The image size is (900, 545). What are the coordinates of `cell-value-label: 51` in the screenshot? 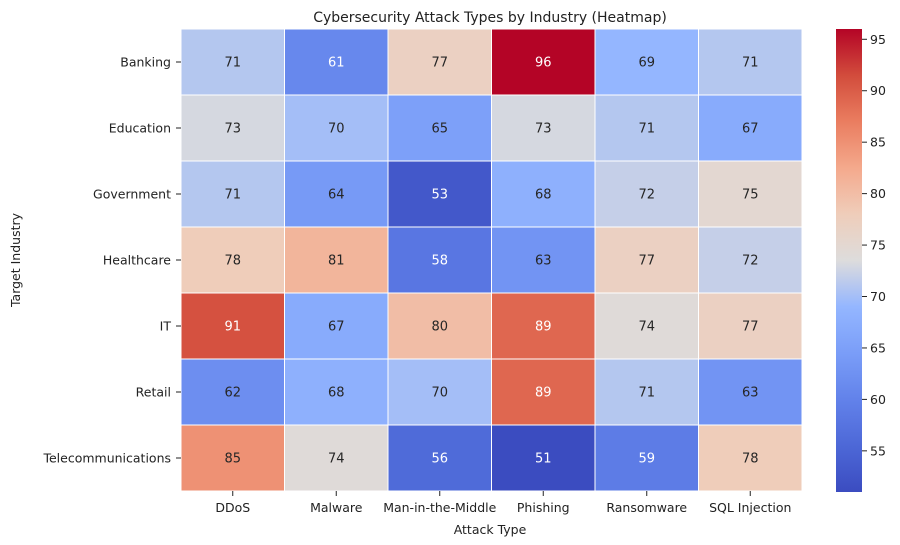 It's located at (543, 459).